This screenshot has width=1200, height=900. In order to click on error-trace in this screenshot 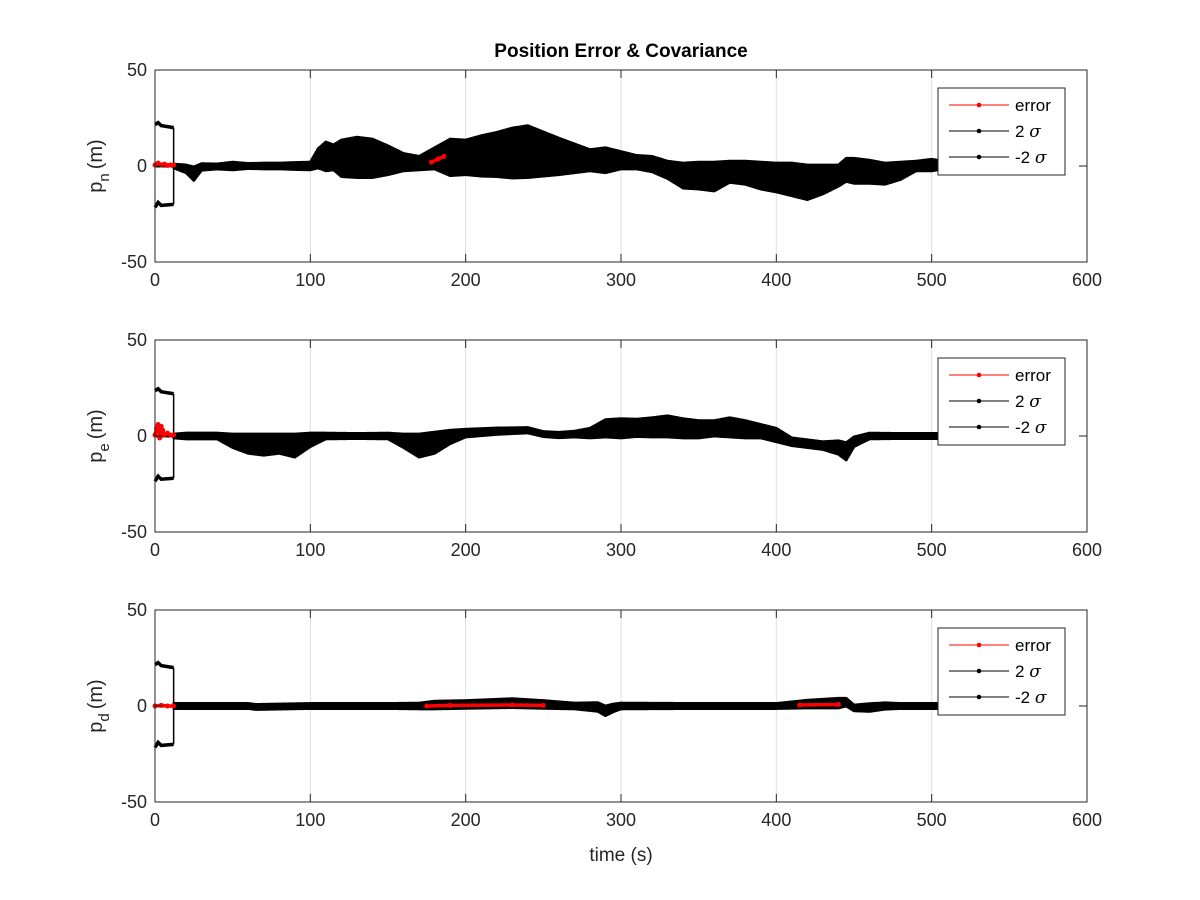, I will do `click(299, 160)`.